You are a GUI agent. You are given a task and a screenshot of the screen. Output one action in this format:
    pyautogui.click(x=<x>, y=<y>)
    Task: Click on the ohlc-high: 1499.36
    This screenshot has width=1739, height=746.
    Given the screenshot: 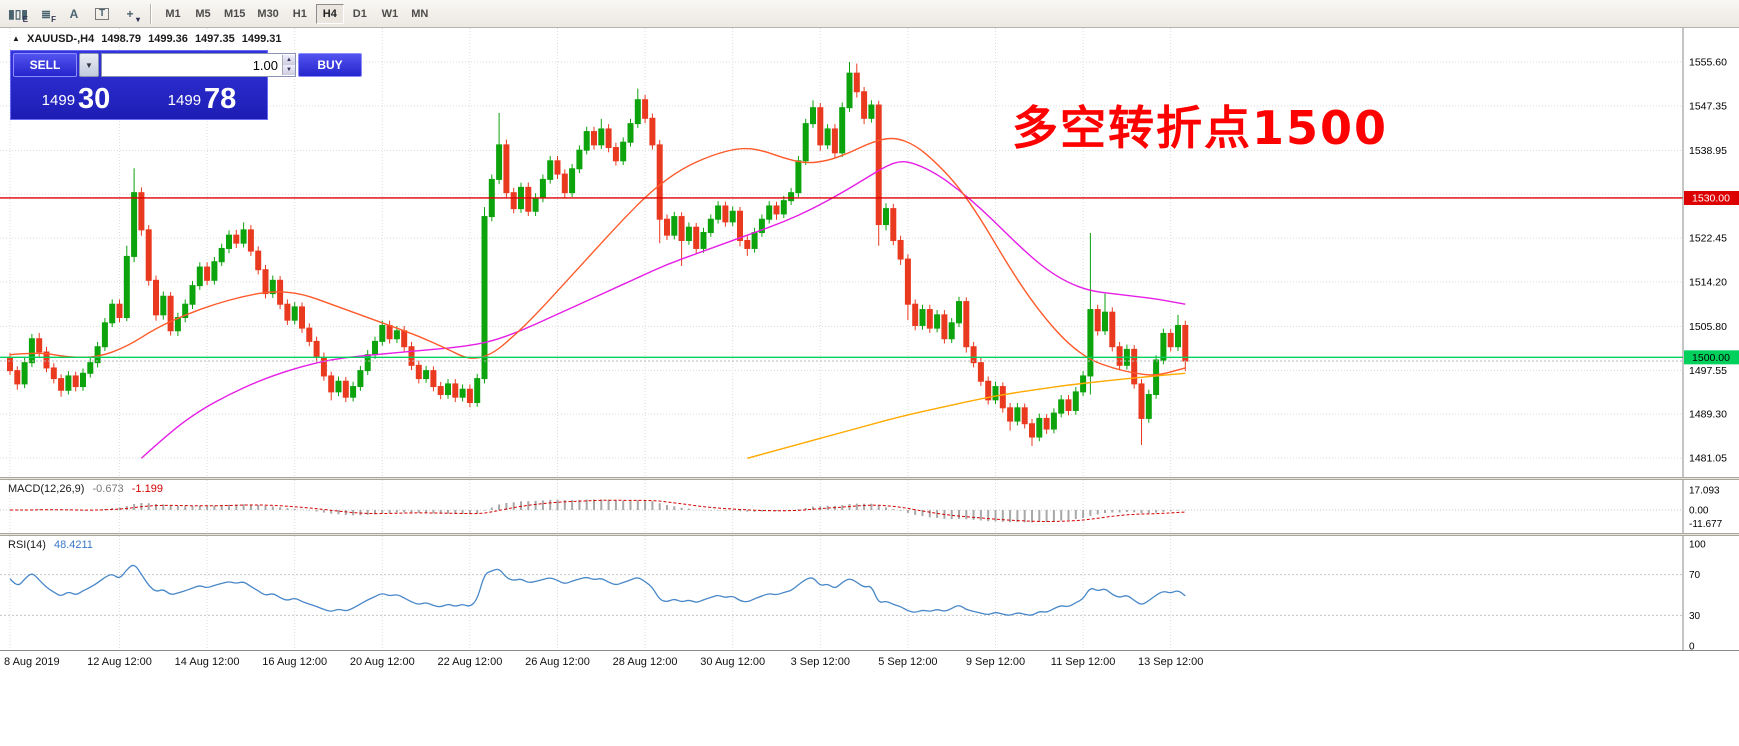 What is the action you would take?
    pyautogui.click(x=168, y=39)
    